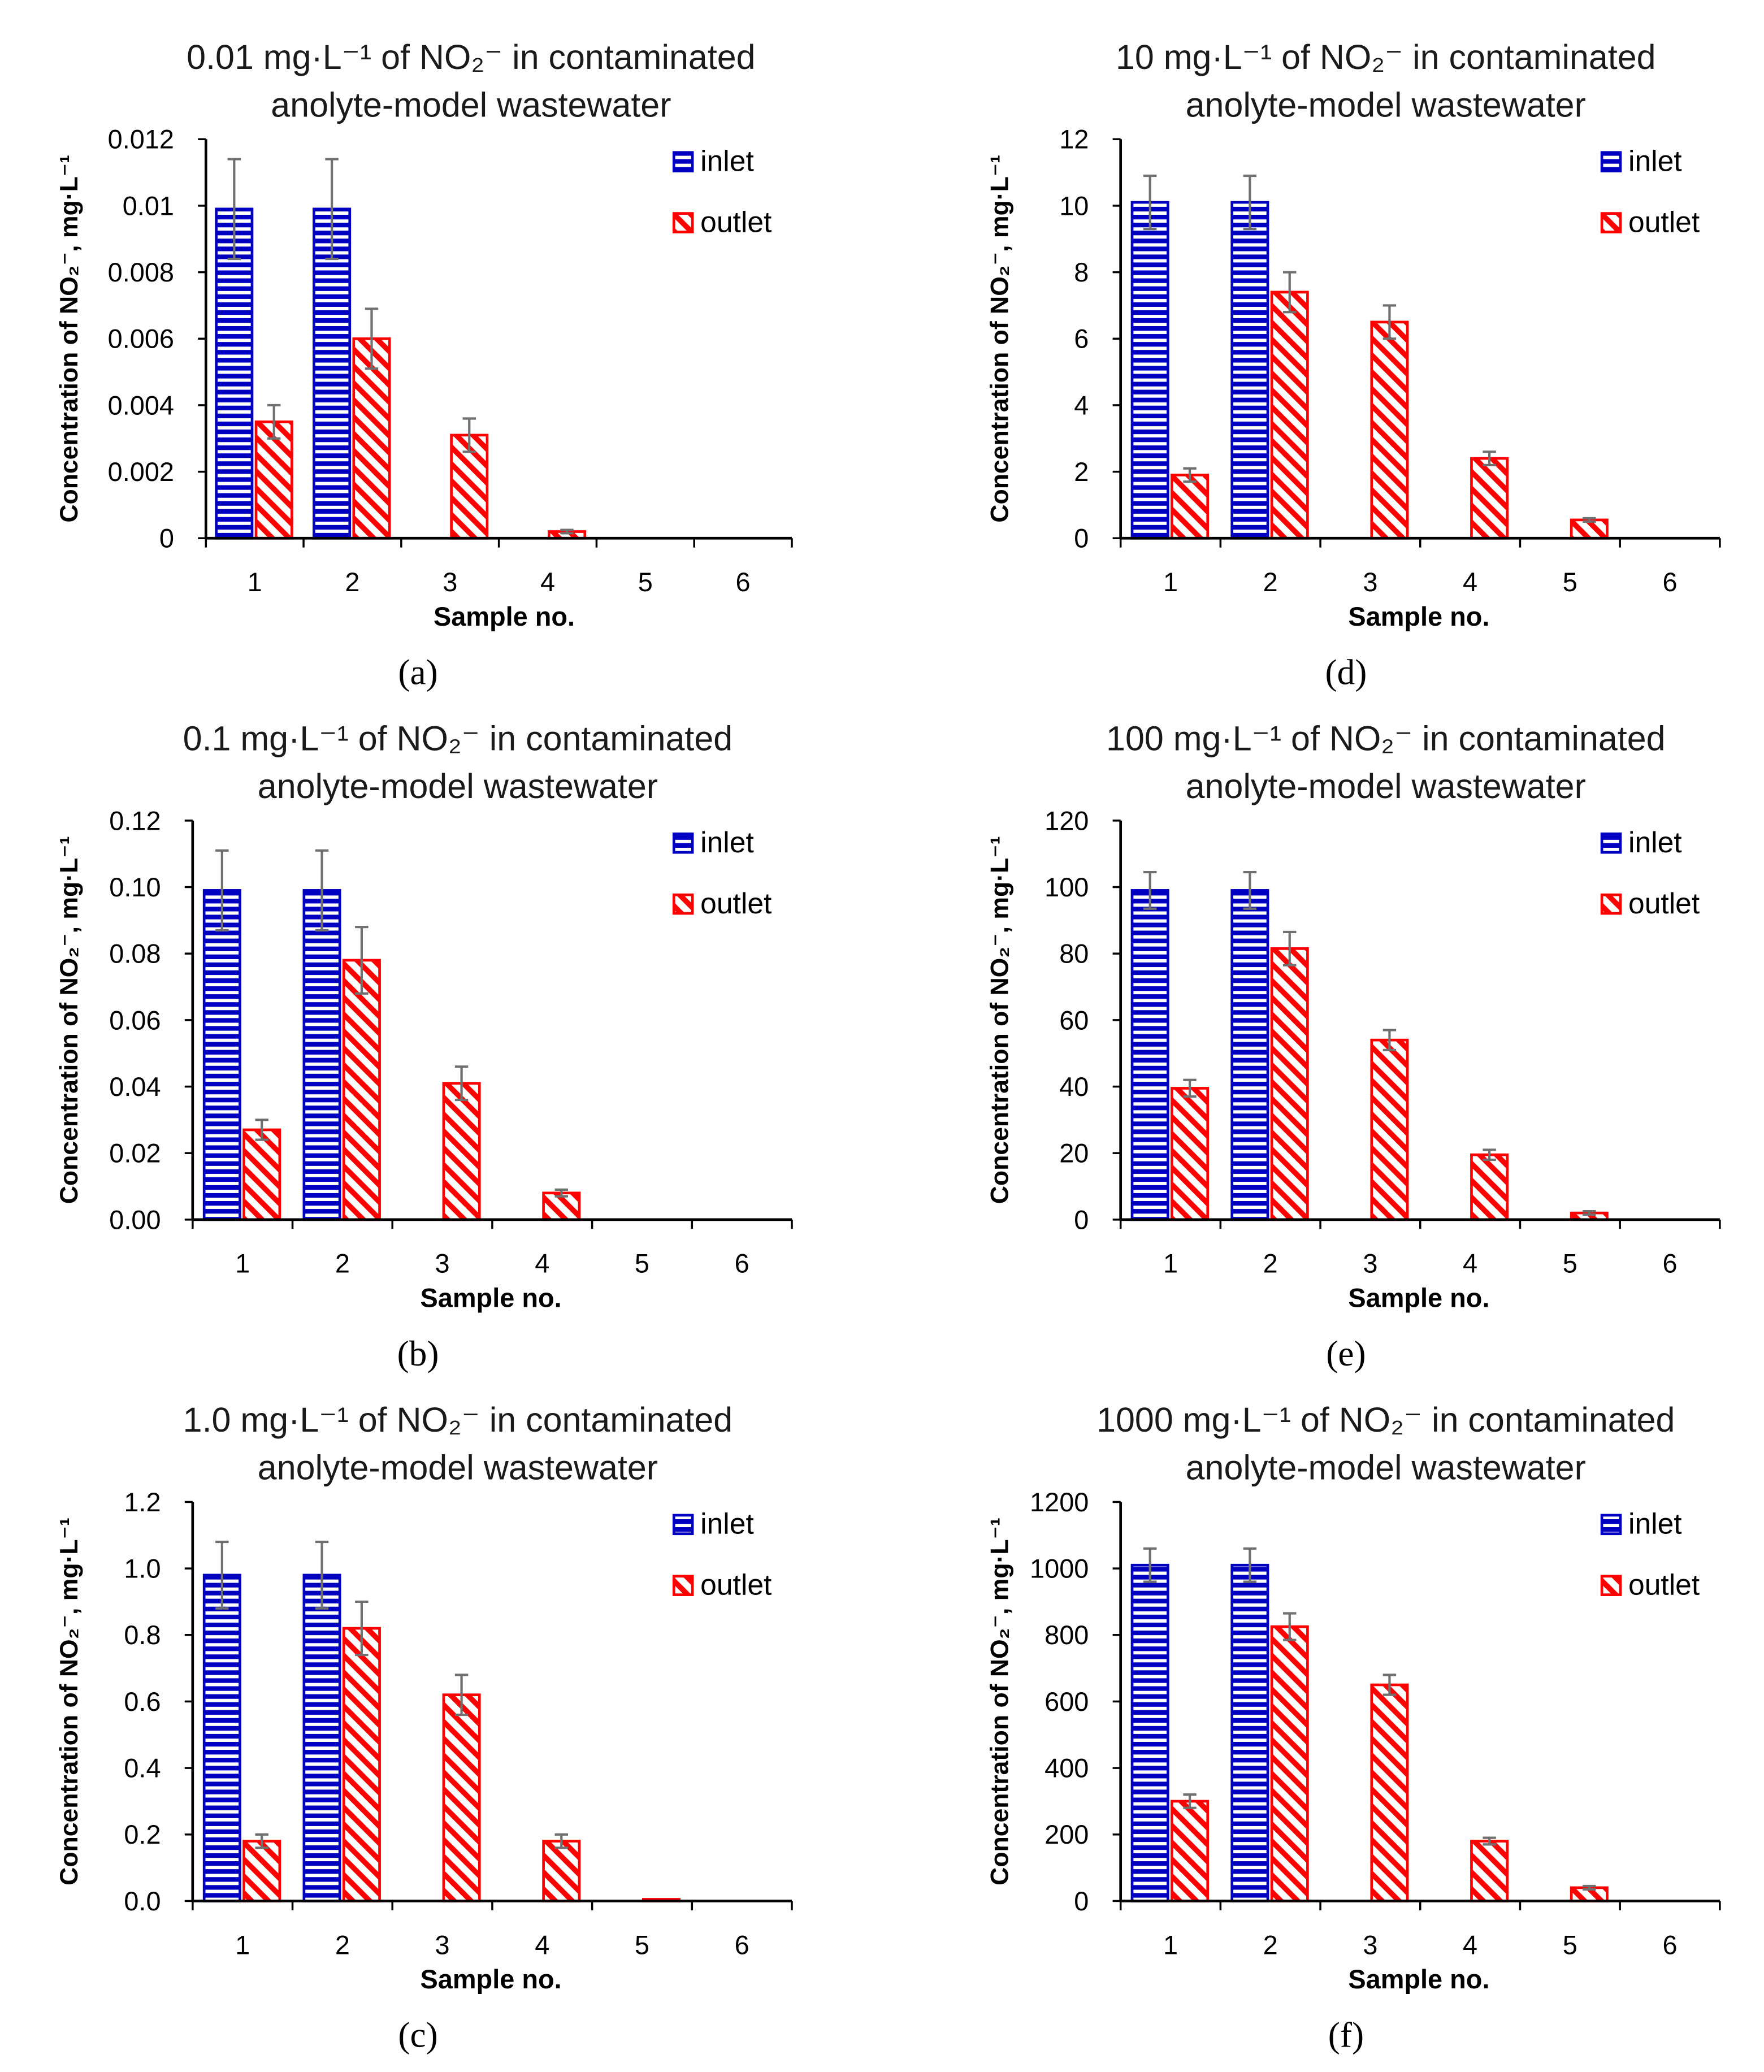 The height and width of the screenshot is (2072, 1764). What do you see at coordinates (1074, 1020) in the screenshot?
I see `y-tick-label: 60` at bounding box center [1074, 1020].